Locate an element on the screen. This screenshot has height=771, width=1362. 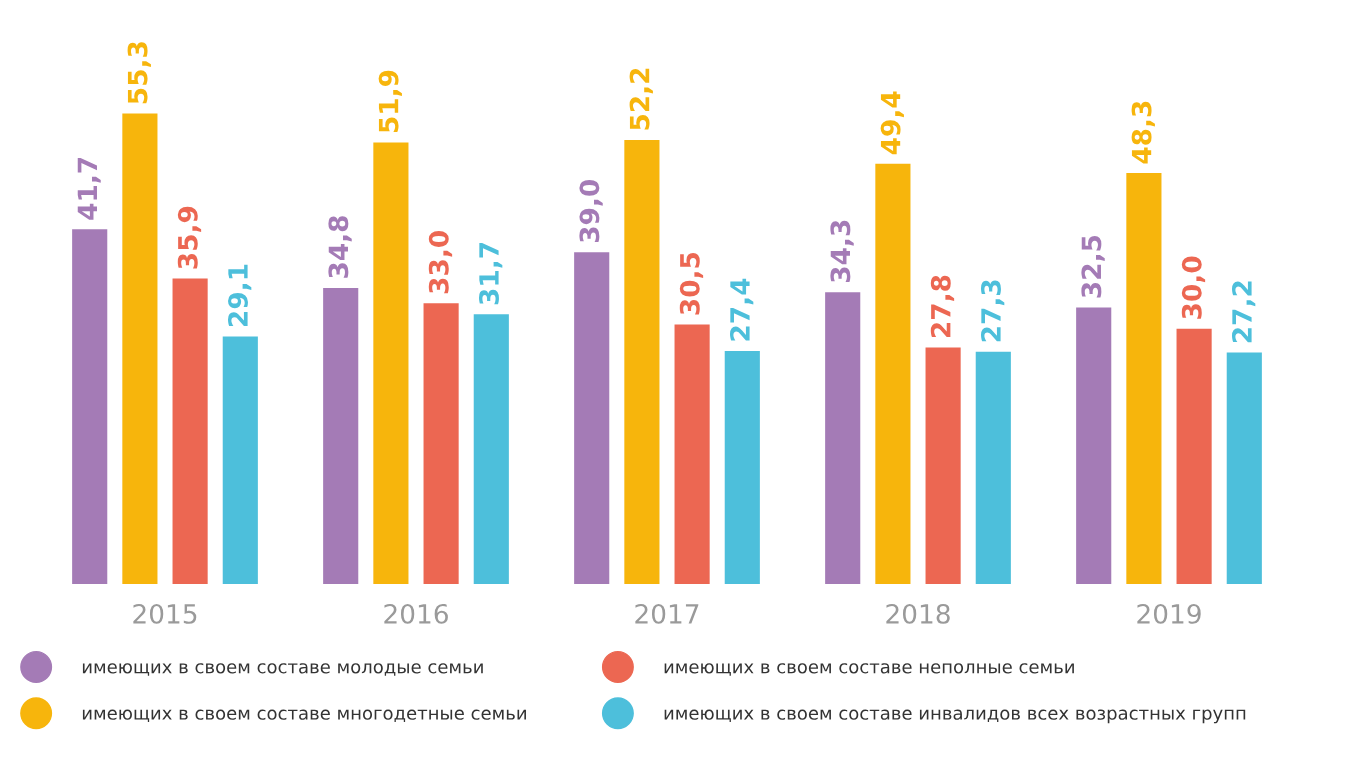
data-label: 34,8 is located at coordinates (340, 247).